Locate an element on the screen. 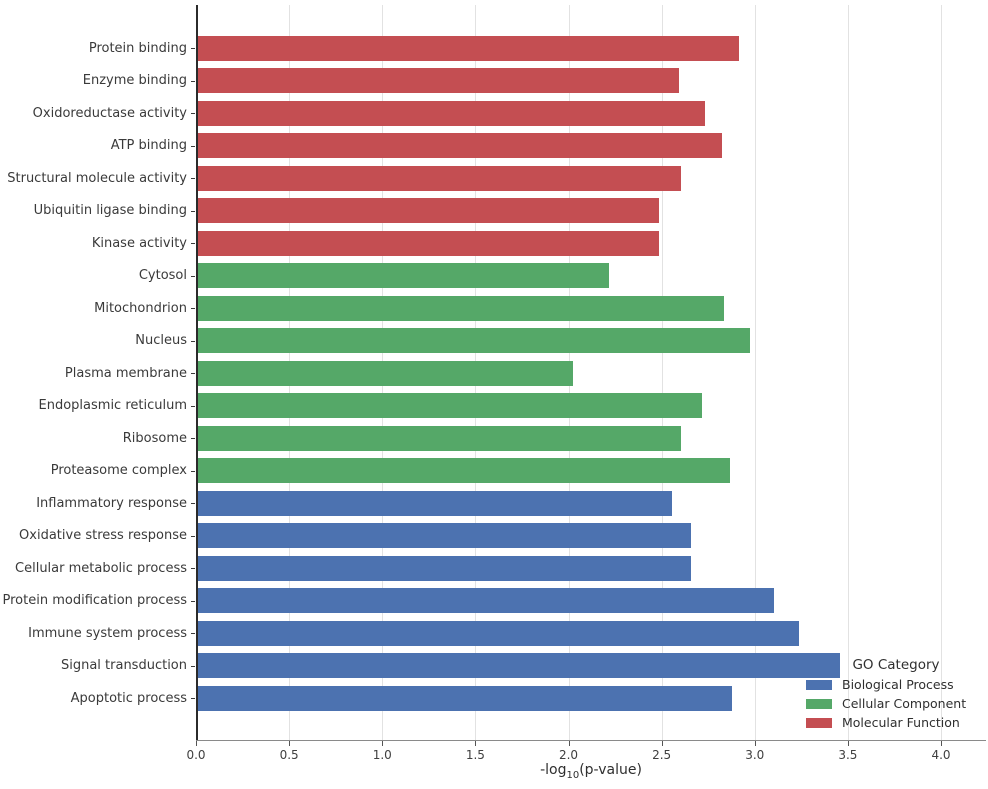 The image size is (988, 789). legend-entry: Molecular Function is located at coordinates (896, 722).